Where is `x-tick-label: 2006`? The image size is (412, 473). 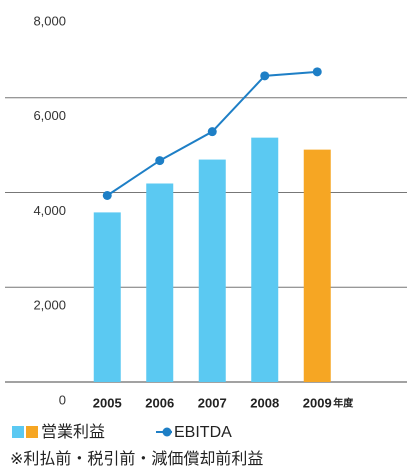 x-tick-label: 2006 is located at coordinates (159, 402).